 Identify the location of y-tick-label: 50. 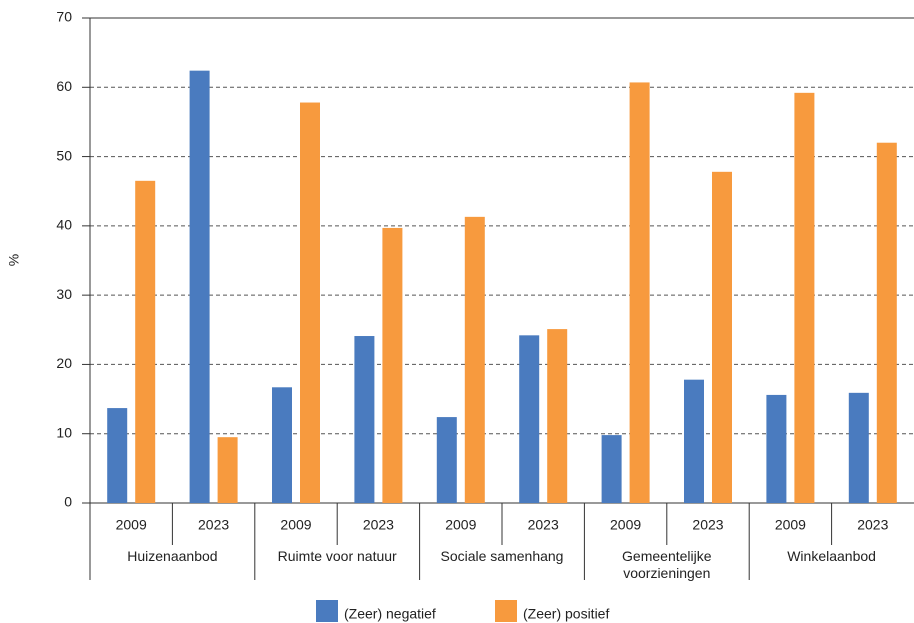
(64, 155).